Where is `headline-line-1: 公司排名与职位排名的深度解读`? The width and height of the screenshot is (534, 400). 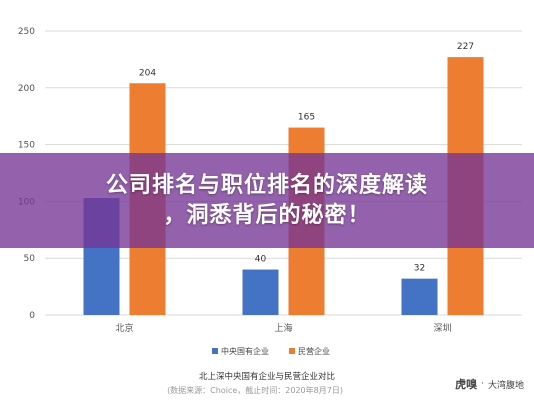 headline-line-1: 公司排名与职位排名的深度解读 is located at coordinates (266, 185).